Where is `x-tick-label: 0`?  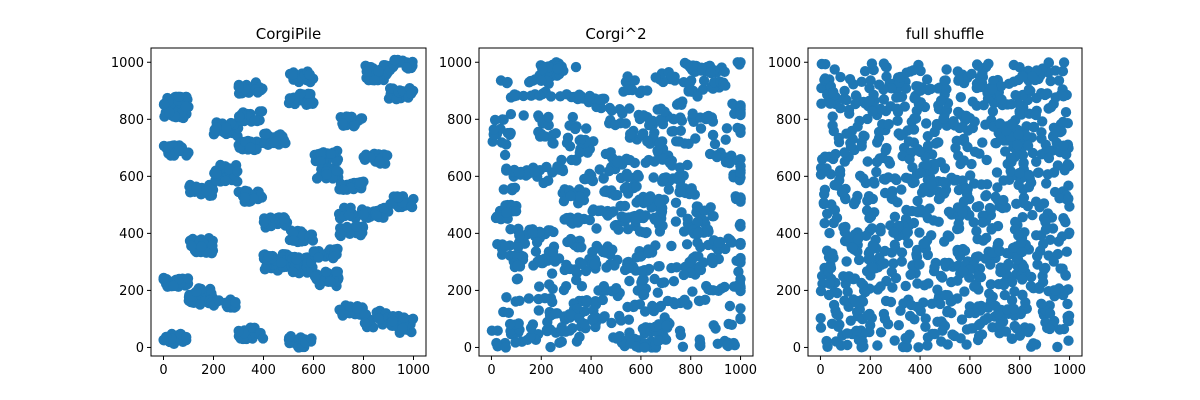
x-tick-label: 0 is located at coordinates (491, 370).